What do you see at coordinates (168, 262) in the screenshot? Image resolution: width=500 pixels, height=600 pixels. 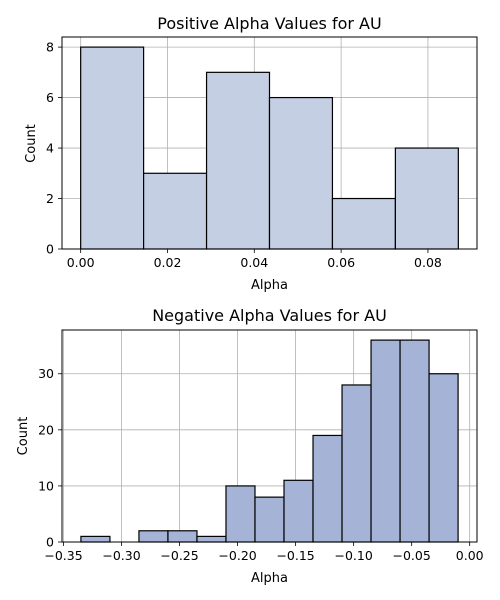 I see `x-tick-label: 0.02` at bounding box center [168, 262].